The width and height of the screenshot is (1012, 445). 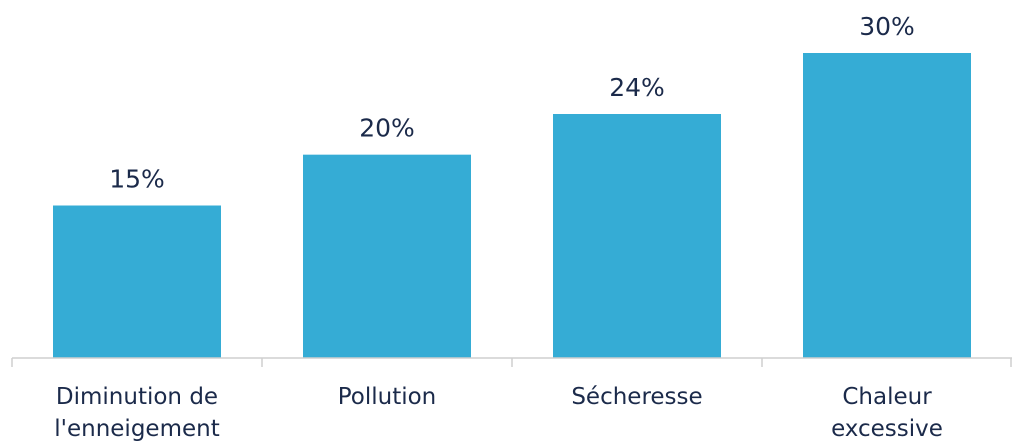 I want to click on category-label-line: Sécheresse, so click(x=636, y=397).